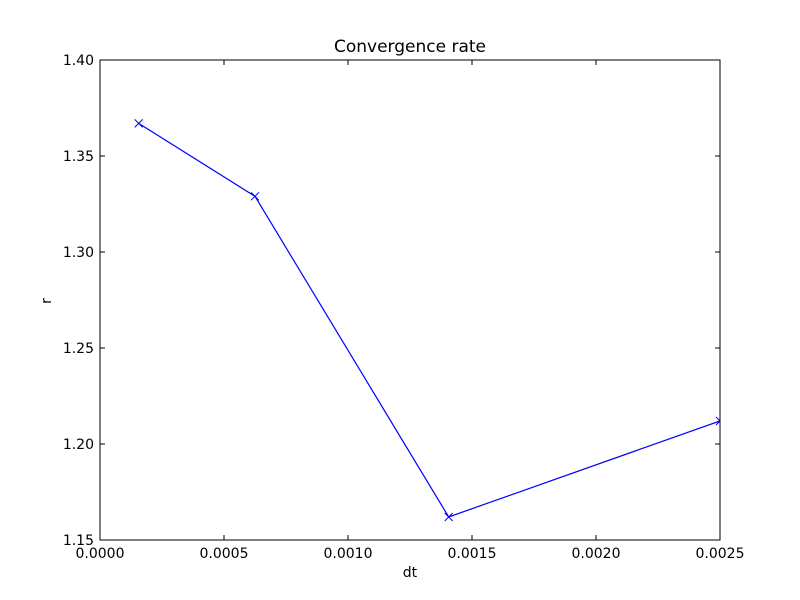  Describe the element at coordinates (78, 157) in the screenshot. I see `y-tick-label: 1.35` at that location.